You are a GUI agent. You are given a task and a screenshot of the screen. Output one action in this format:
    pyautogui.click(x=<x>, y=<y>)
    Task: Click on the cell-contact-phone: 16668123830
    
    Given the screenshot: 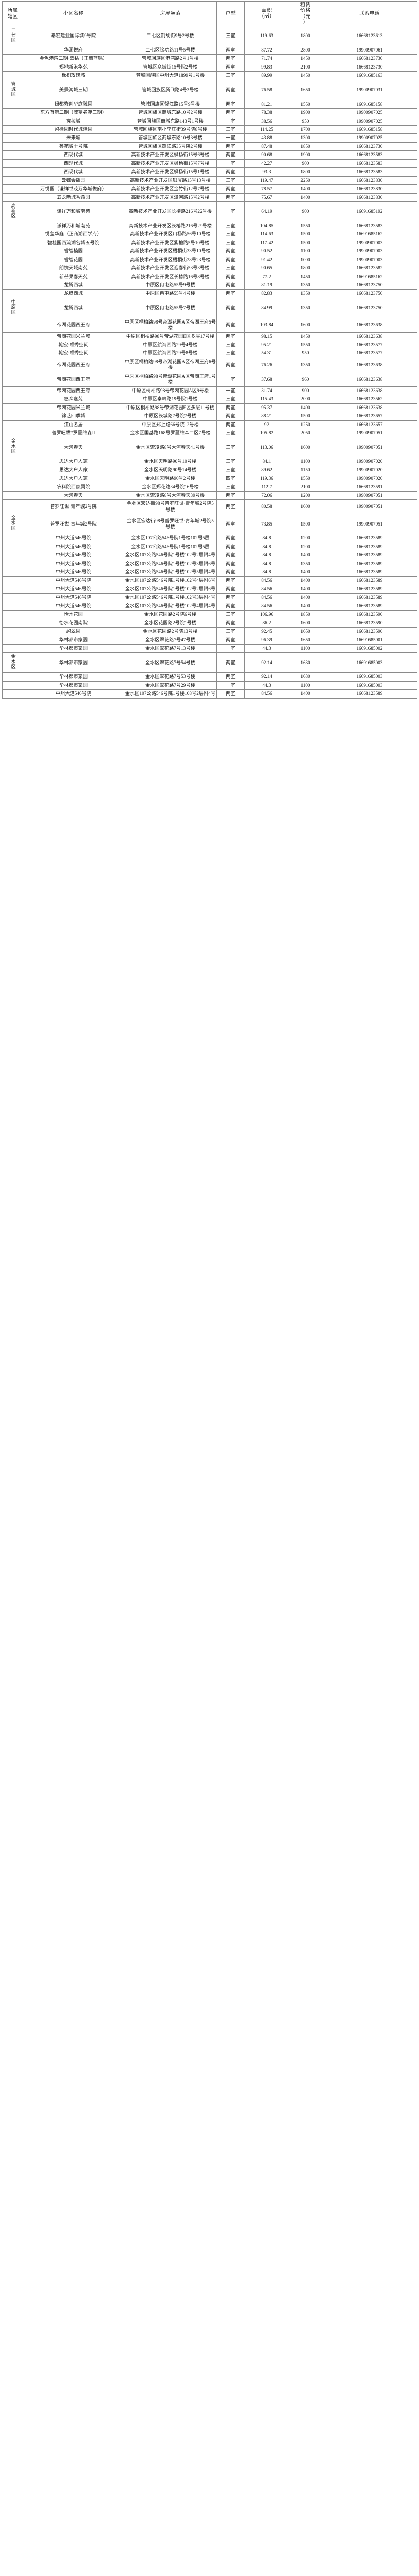 What is the action you would take?
    pyautogui.click(x=370, y=197)
    